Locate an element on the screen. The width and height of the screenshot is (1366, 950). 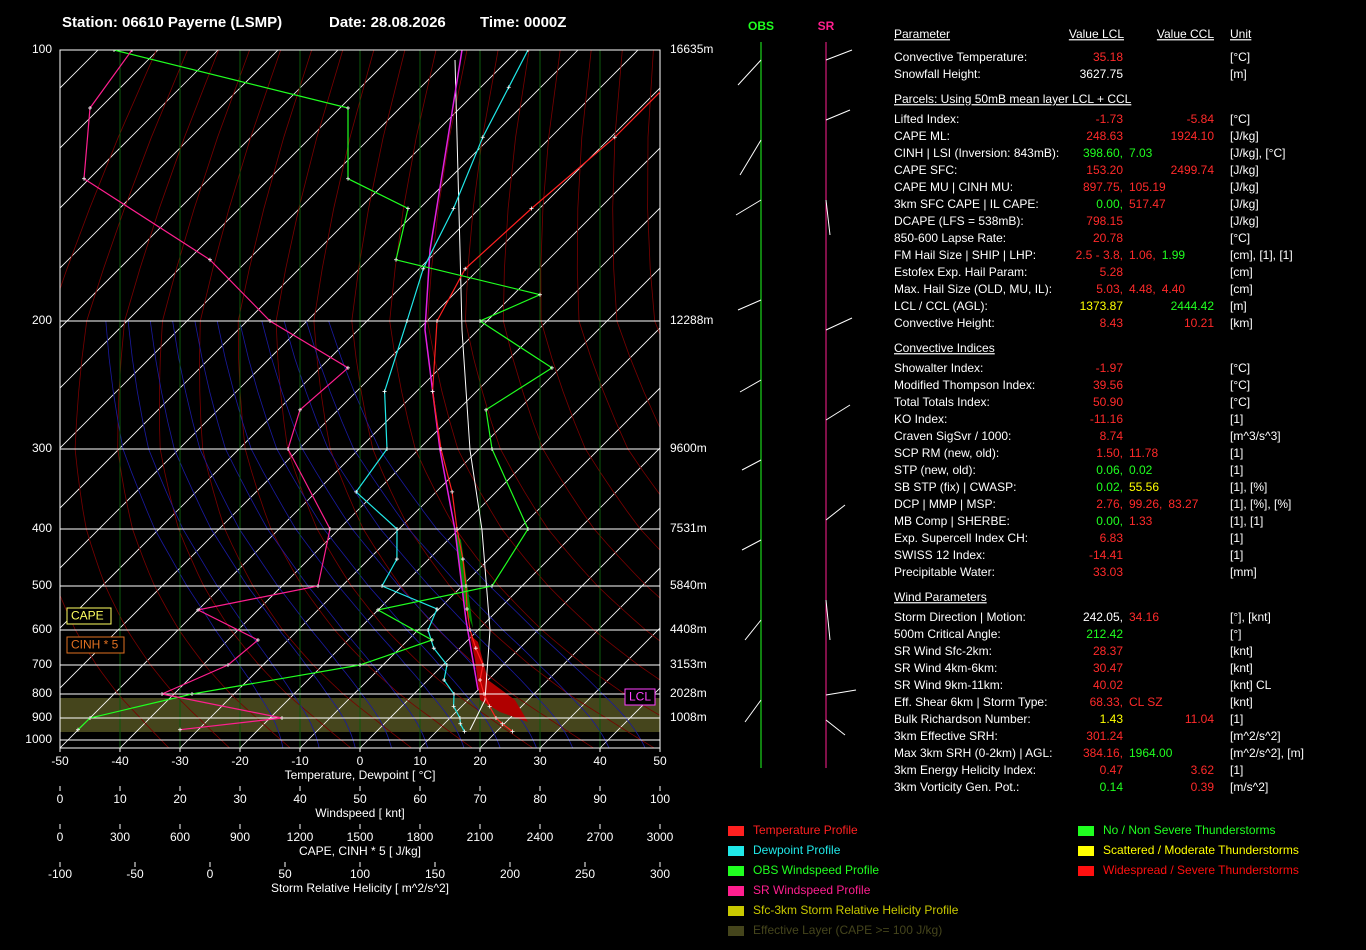
time: Time: 0000Z is located at coordinates (523, 22).